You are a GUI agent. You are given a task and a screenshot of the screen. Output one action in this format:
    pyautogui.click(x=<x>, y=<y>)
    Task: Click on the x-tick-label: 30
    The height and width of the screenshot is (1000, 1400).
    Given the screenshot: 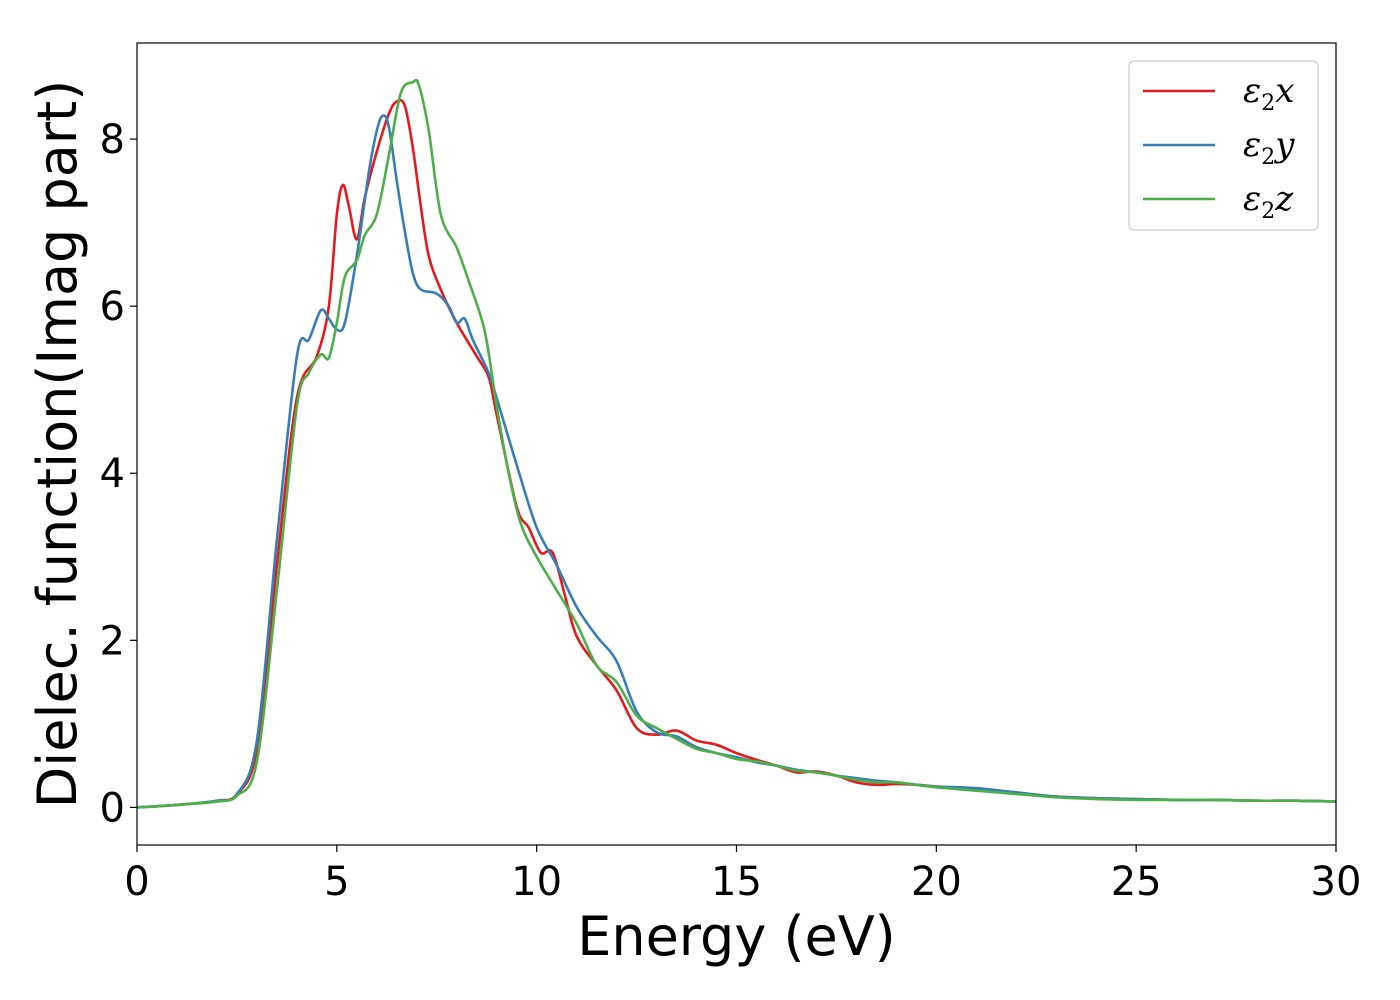 What is the action you would take?
    pyautogui.click(x=1336, y=882)
    